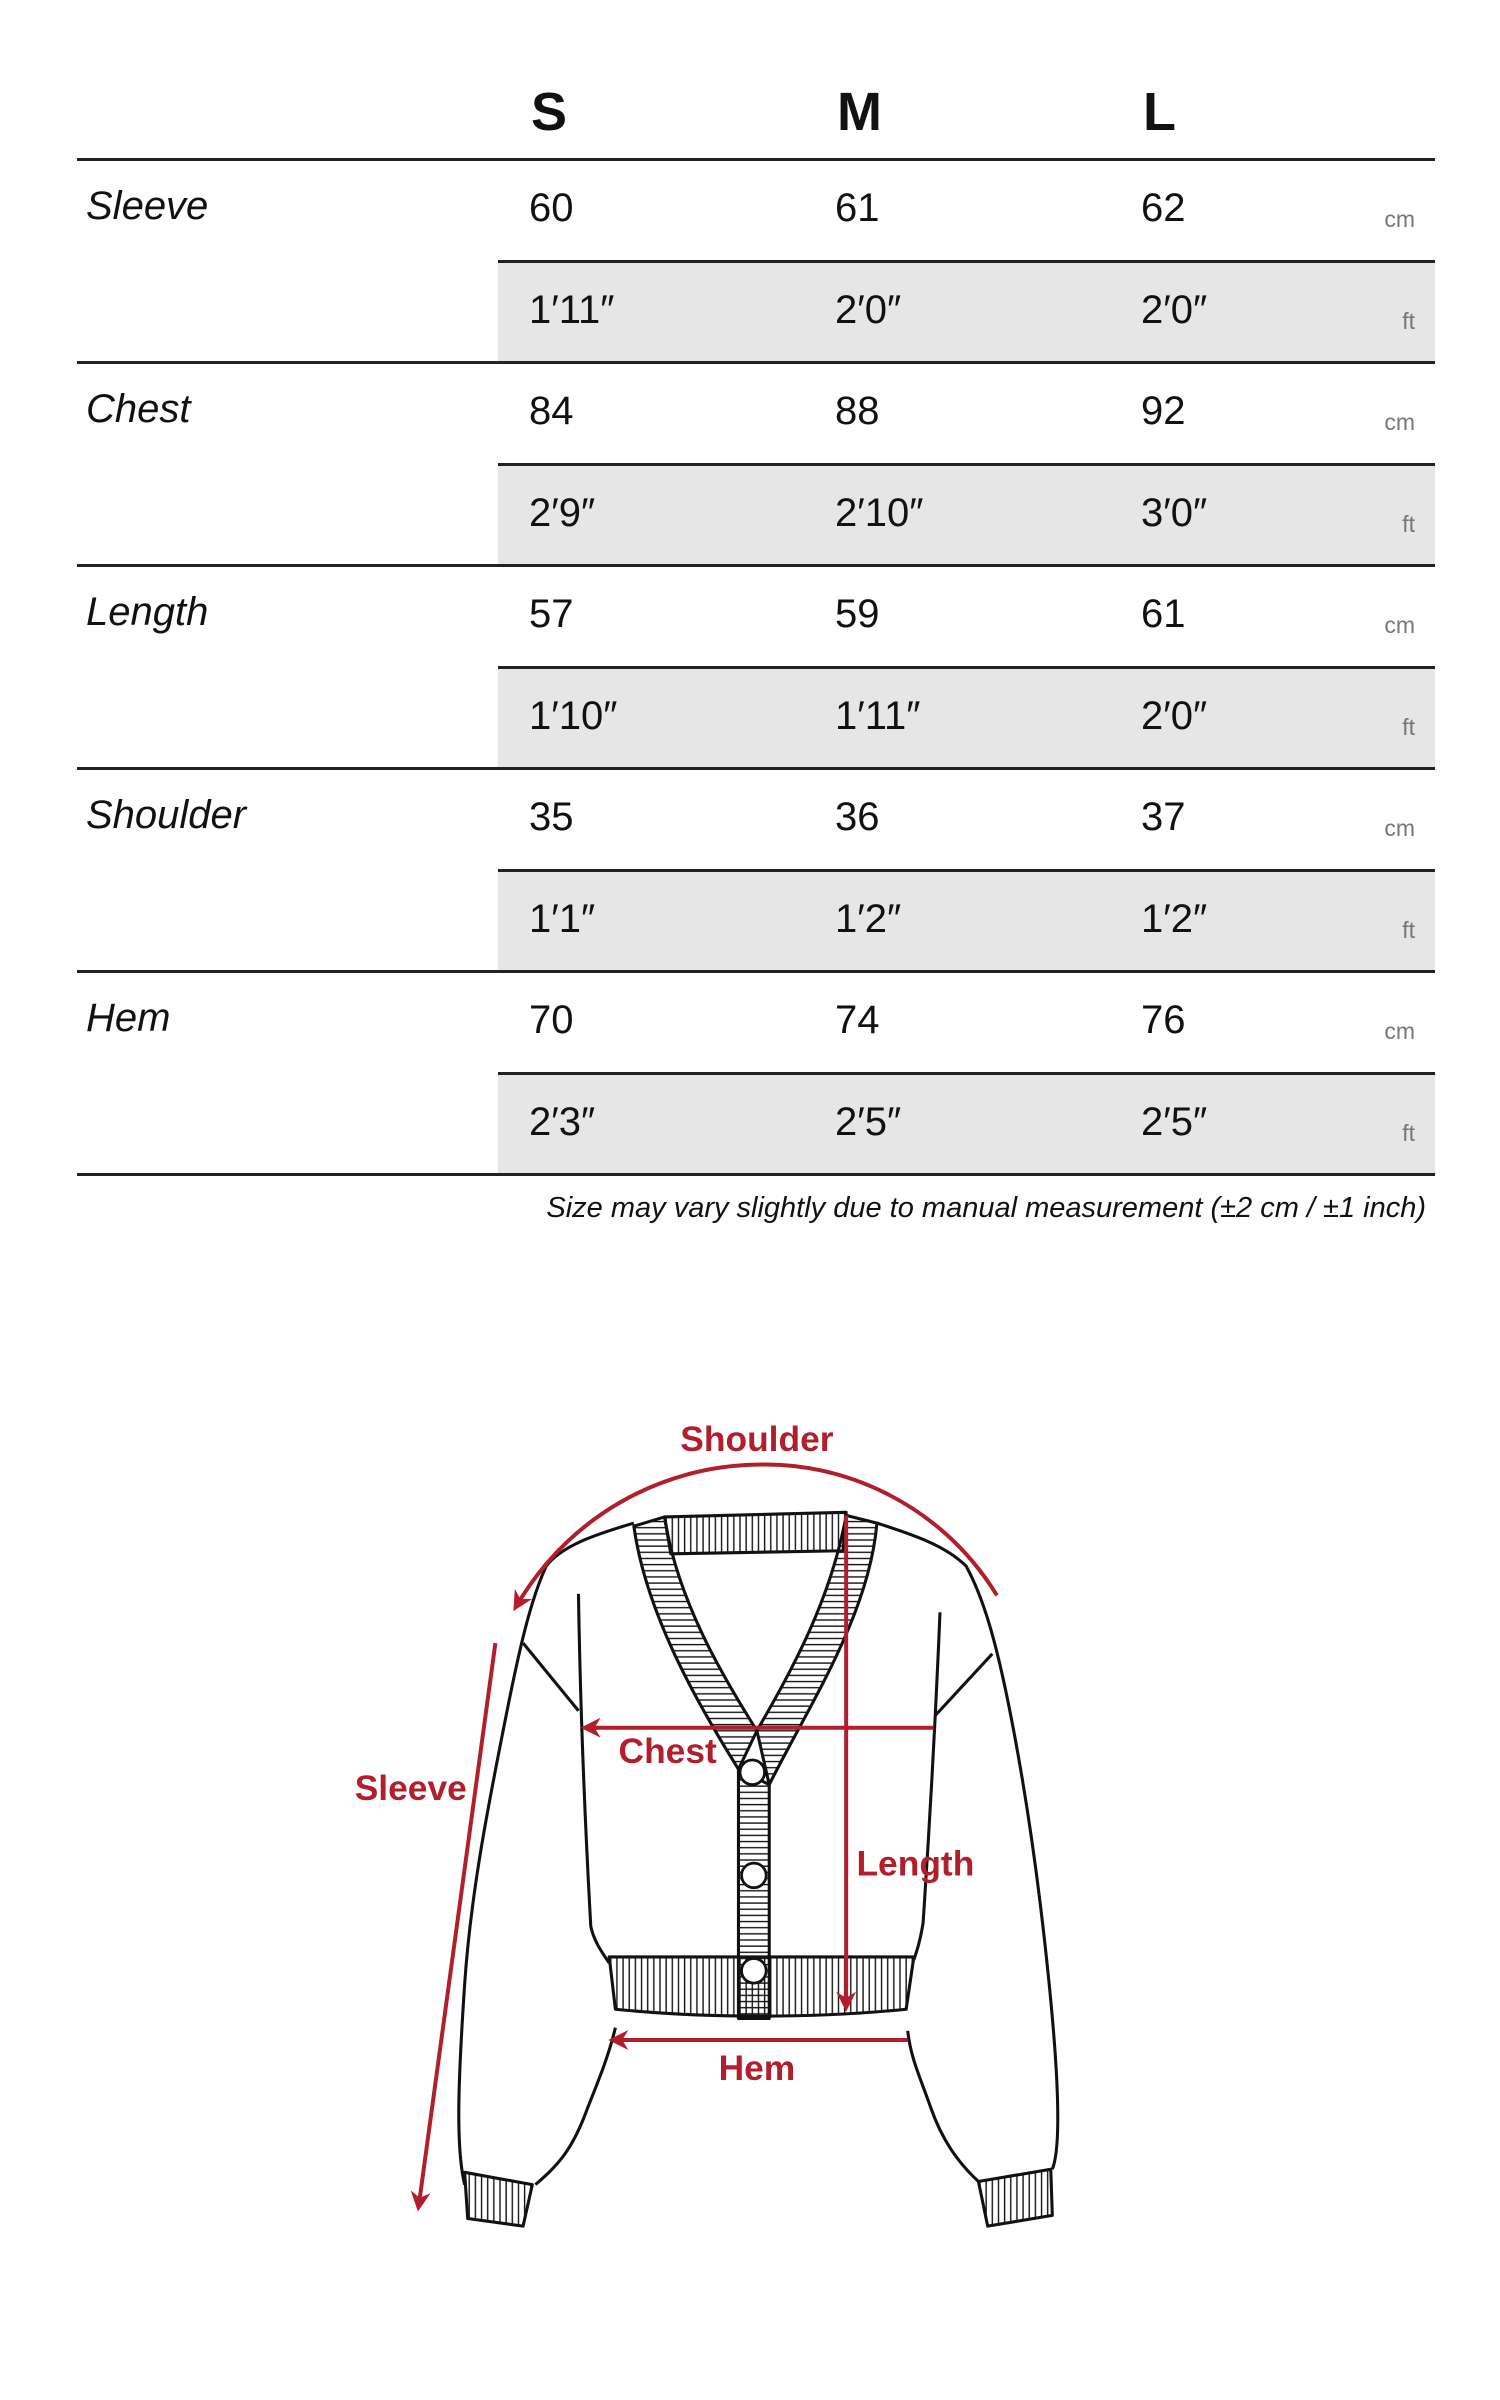 This screenshot has width=1500, height=2400. Describe the element at coordinates (857, 411) in the screenshot. I see `cm-value: 88` at that location.